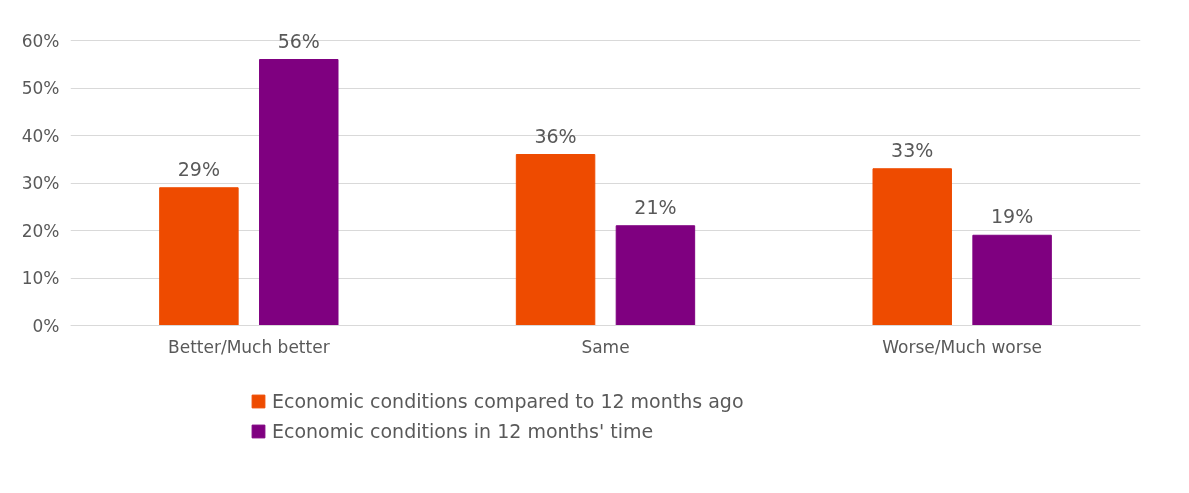 The height and width of the screenshot is (493, 1189). What do you see at coordinates (655, 206) in the screenshot?
I see `data-label: 21%` at bounding box center [655, 206].